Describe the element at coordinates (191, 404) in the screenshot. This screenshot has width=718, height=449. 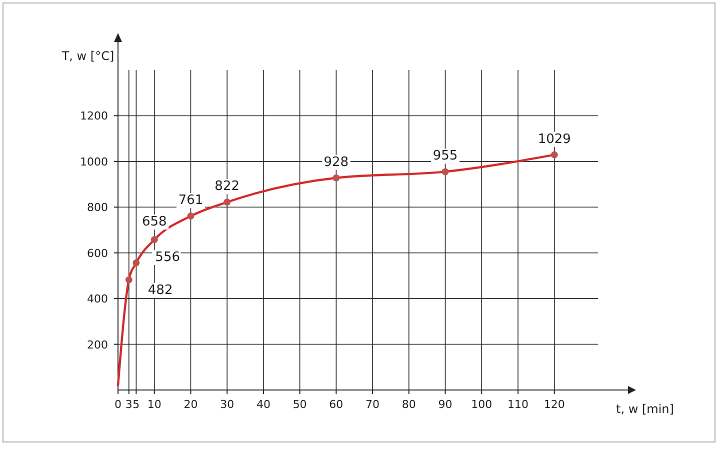
I see `x-tick-label: 20` at that location.